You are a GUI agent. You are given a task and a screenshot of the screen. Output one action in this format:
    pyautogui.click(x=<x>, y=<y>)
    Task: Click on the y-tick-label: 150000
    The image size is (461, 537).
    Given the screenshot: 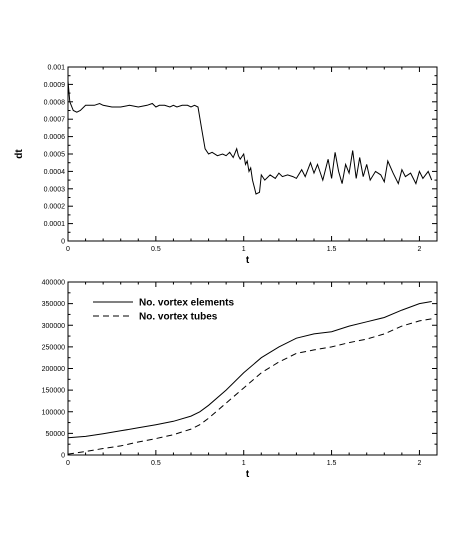 What is the action you would take?
    pyautogui.click(x=53, y=391)
    